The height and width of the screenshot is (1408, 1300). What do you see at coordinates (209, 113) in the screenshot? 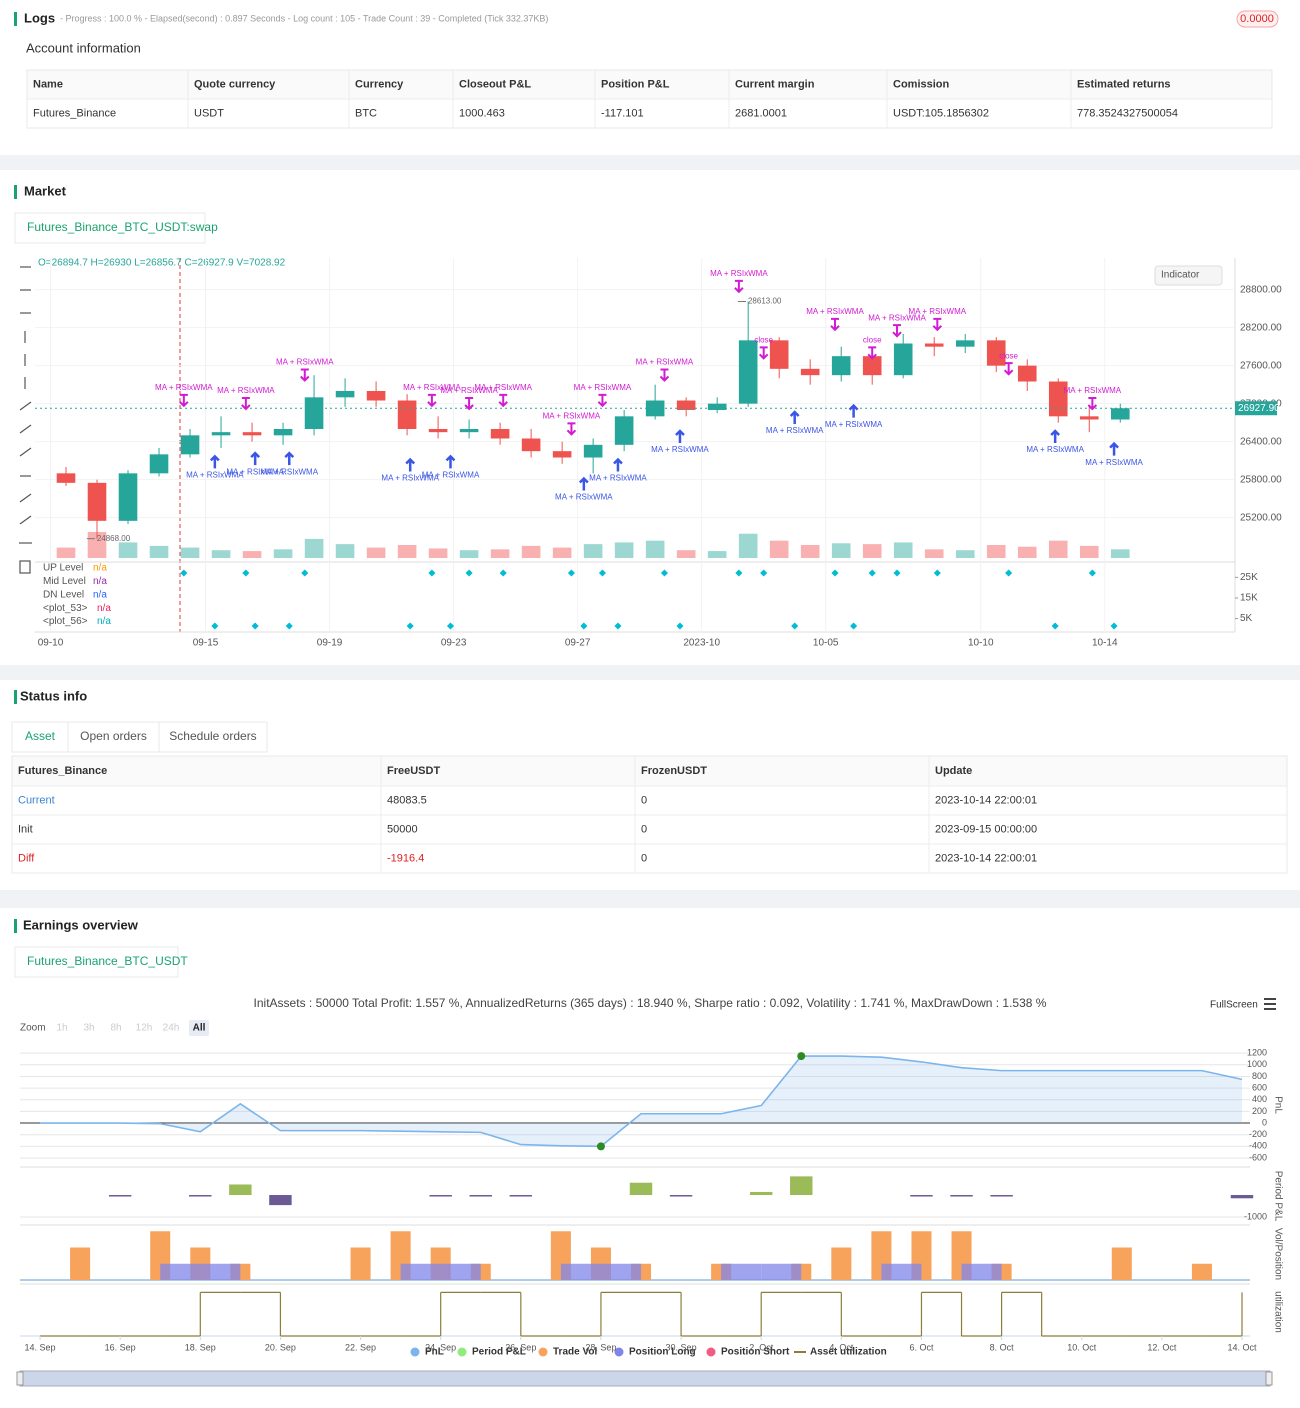
I see `table-cell: USDT` at bounding box center [209, 113].